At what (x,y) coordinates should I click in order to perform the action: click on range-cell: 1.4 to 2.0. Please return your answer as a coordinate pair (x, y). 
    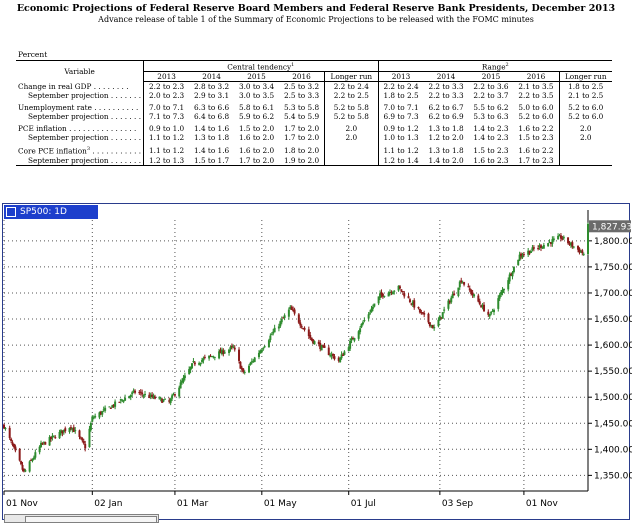
    Looking at the image, I should click on (446, 160).